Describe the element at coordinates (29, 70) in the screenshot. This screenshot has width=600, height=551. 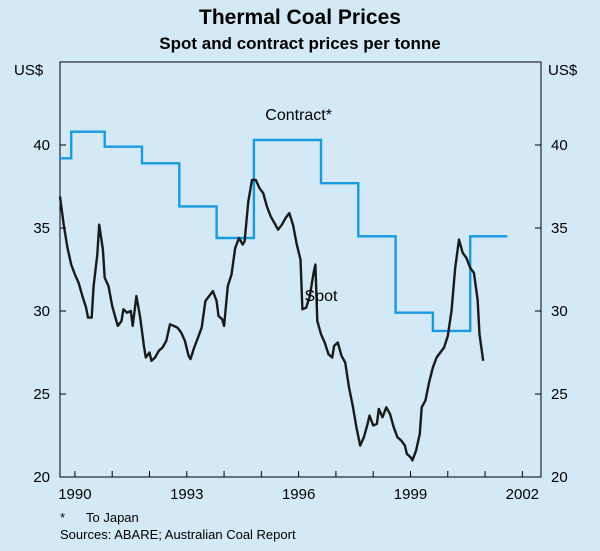
I see `y-axis-unit-left: US$` at that location.